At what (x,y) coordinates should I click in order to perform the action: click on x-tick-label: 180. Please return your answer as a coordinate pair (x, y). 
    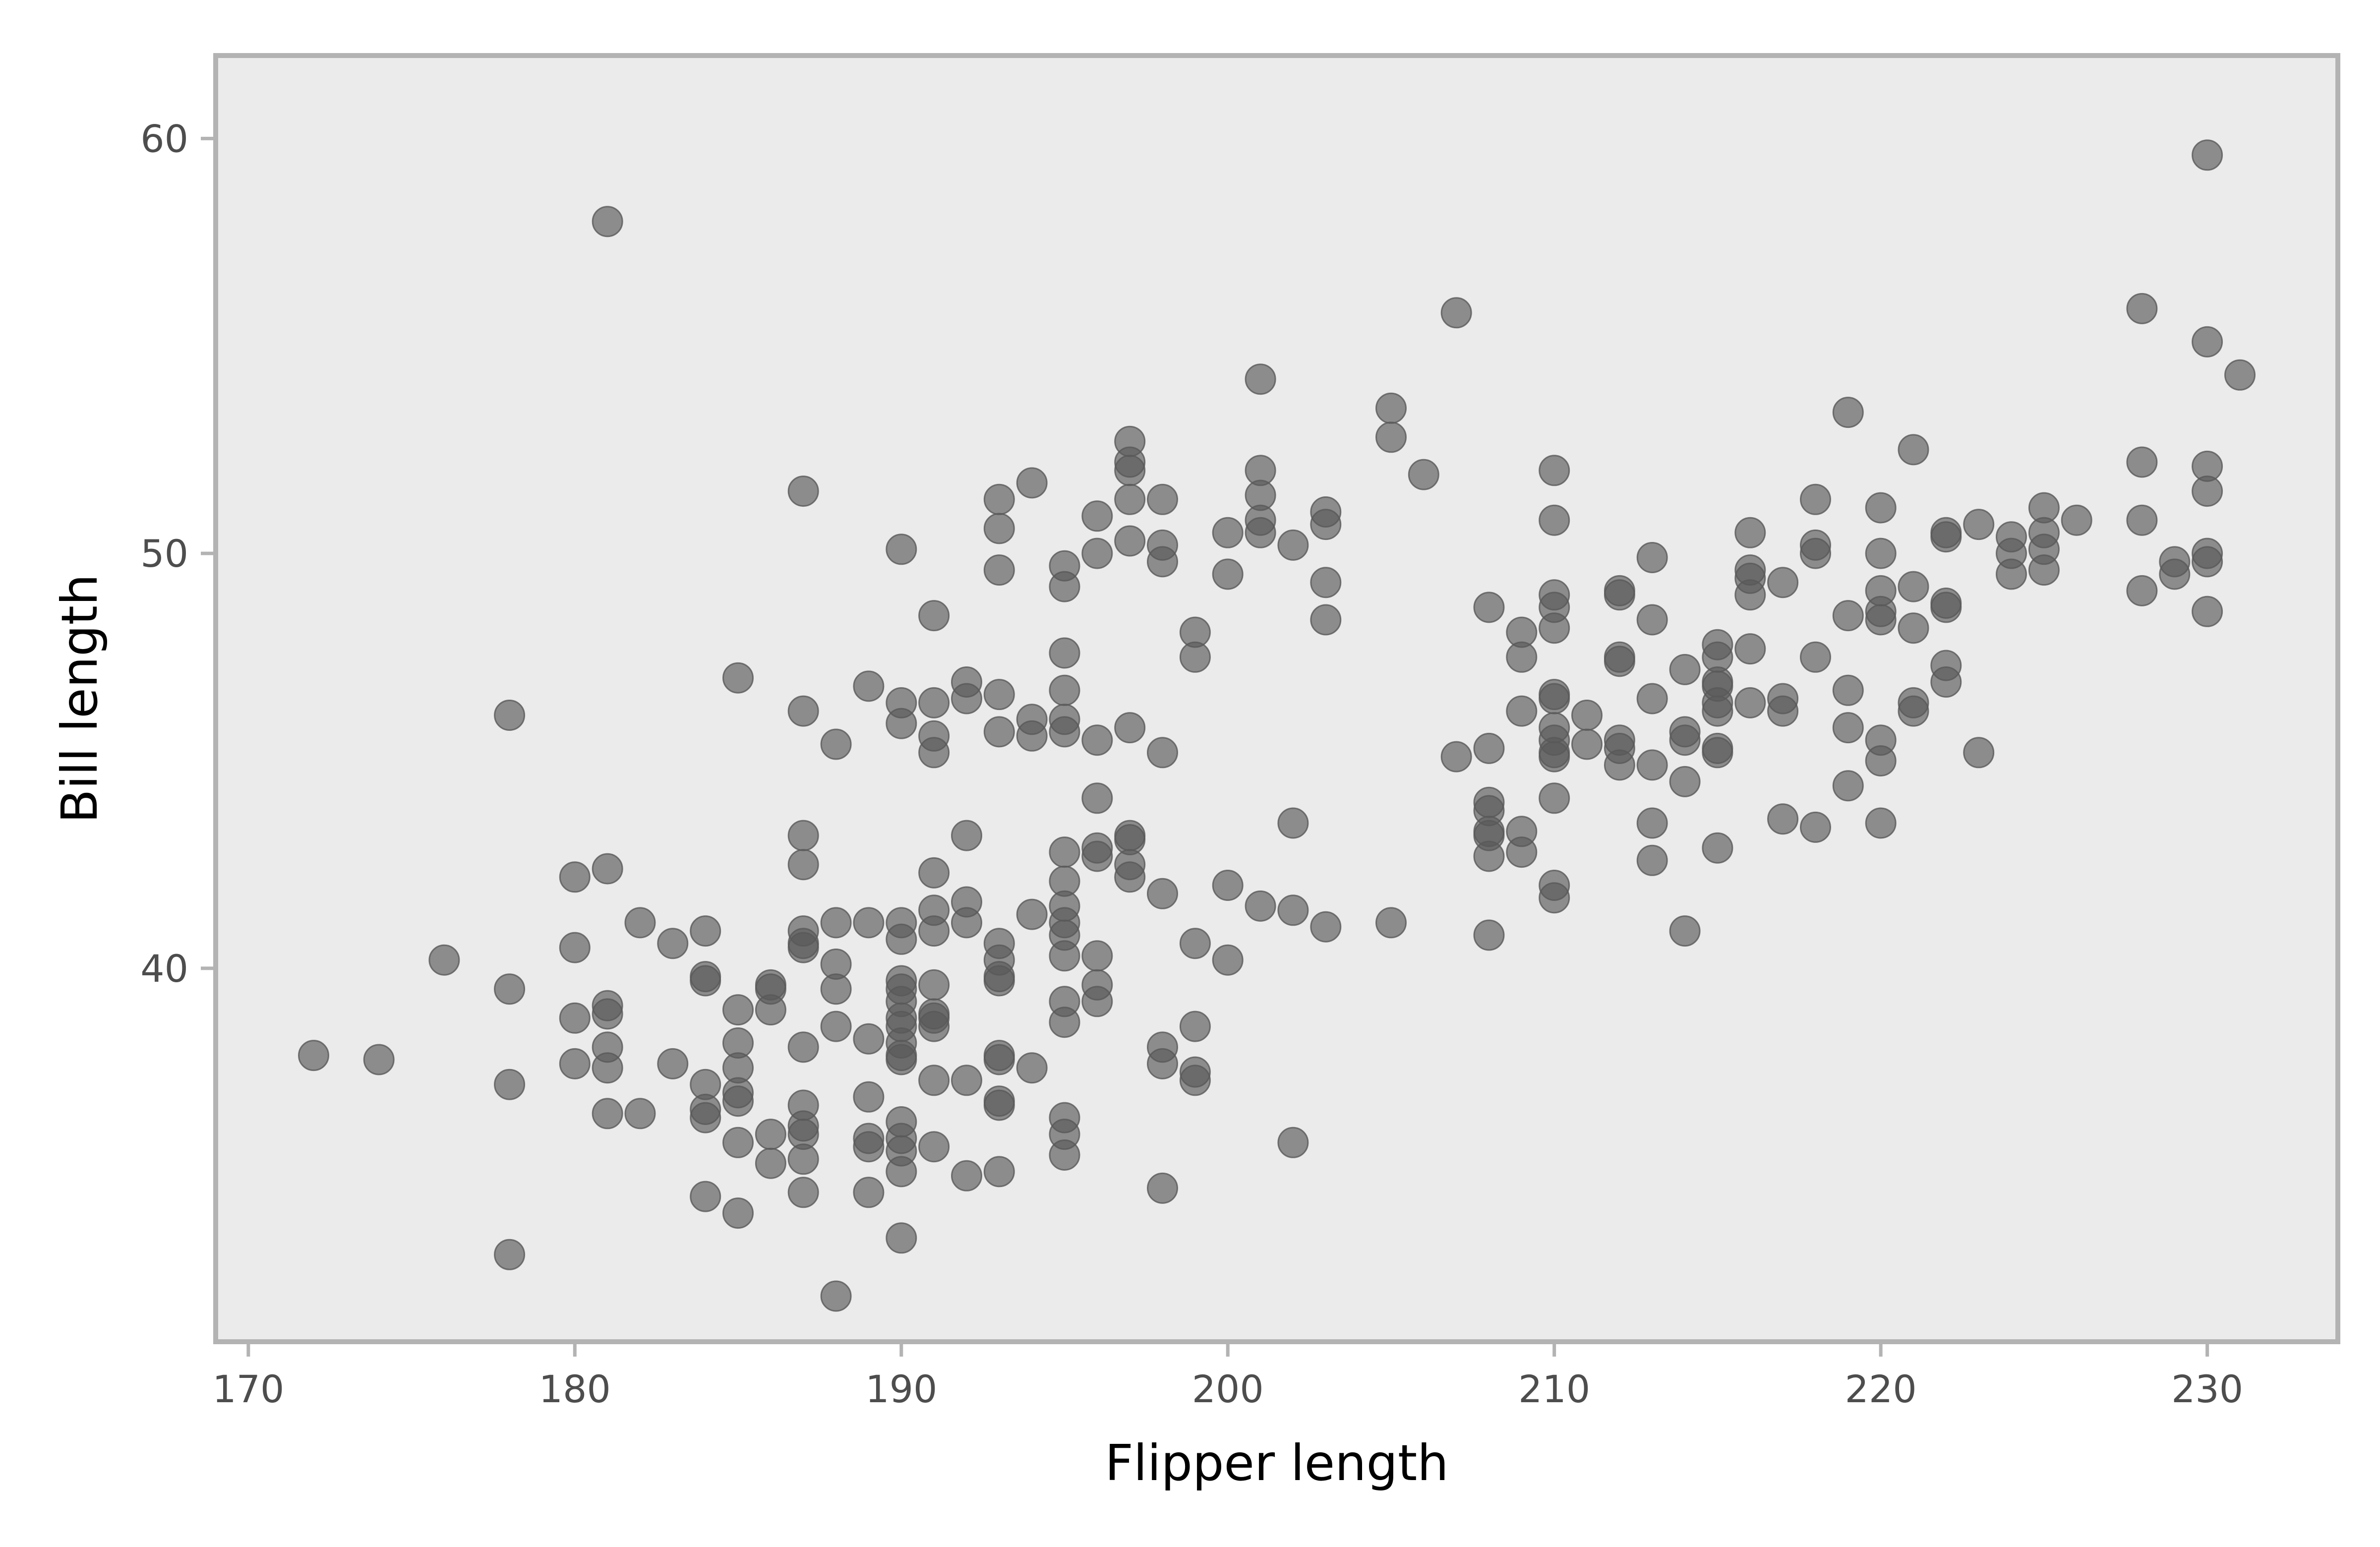
    Looking at the image, I should click on (575, 1389).